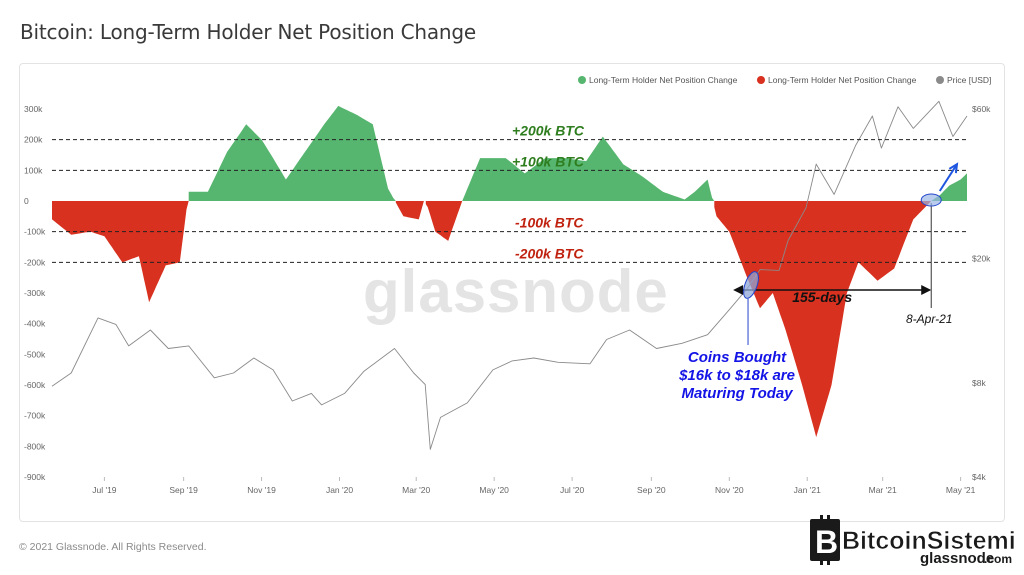 This screenshot has width=1024, height=575. Describe the element at coordinates (737, 357) in the screenshot. I see `coins-note-line: Coins Bought` at that location.